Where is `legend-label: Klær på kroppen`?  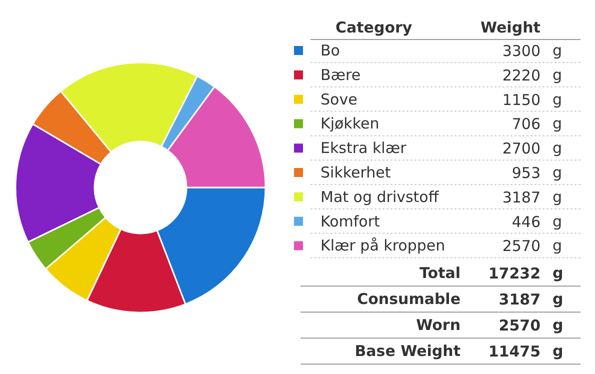 legend-label: Klær på kroppen is located at coordinates (383, 245).